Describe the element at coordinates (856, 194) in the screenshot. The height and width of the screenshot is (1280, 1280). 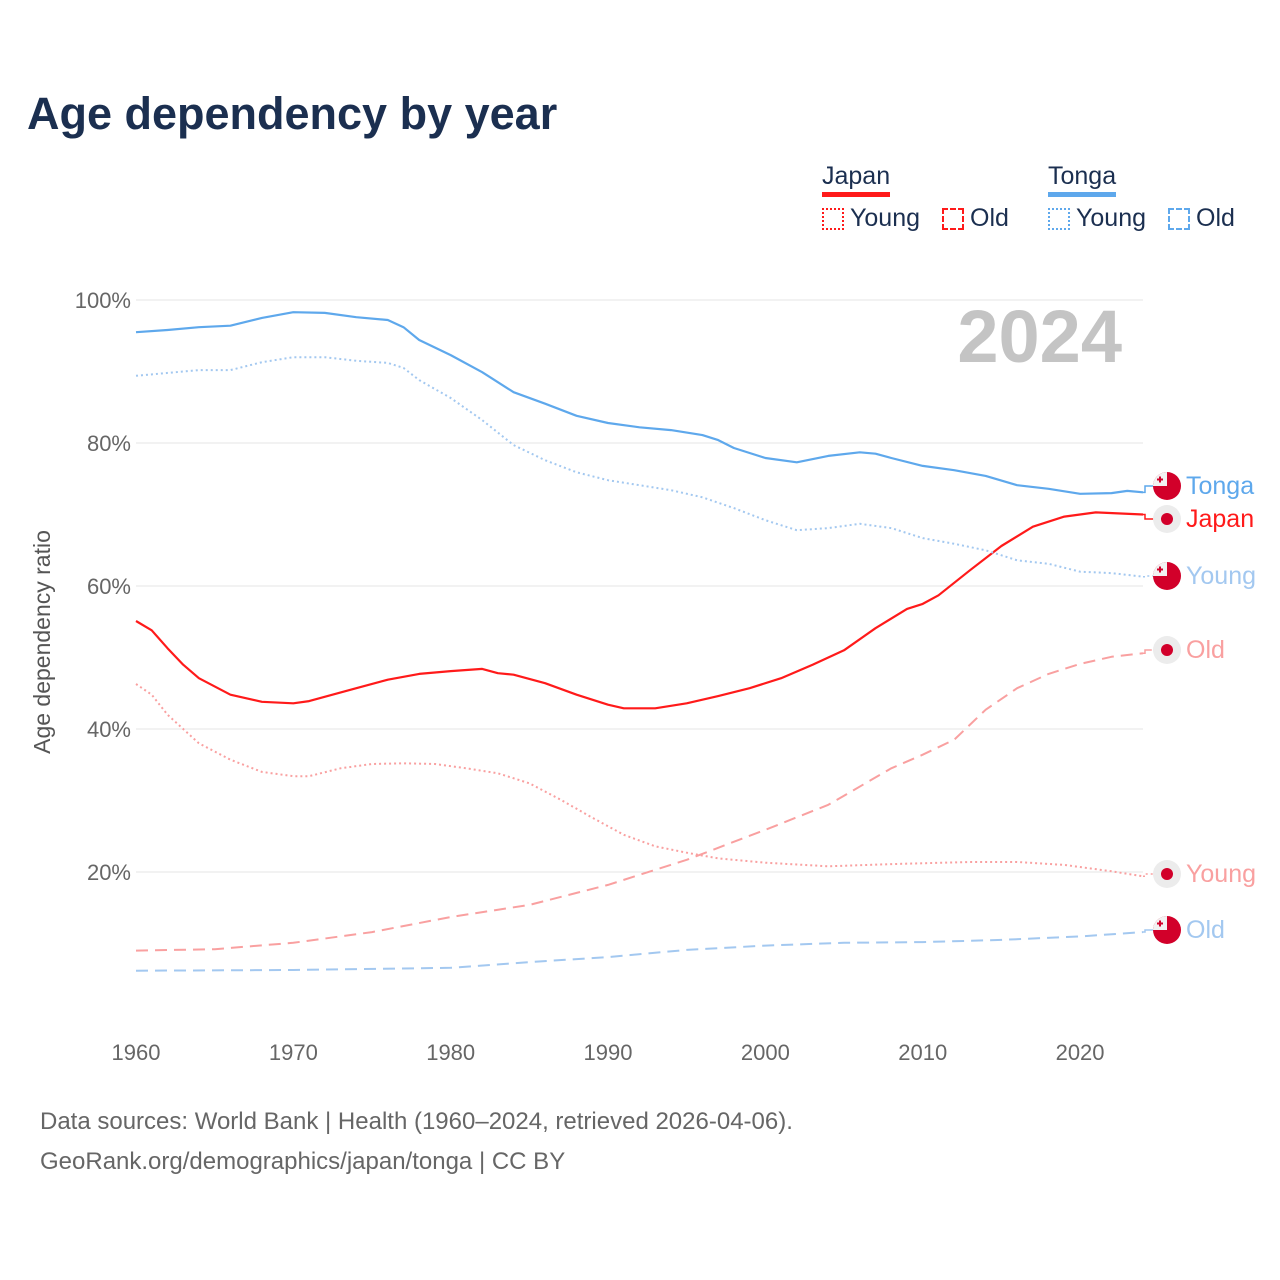
I see `legend-japan-swatch` at that location.